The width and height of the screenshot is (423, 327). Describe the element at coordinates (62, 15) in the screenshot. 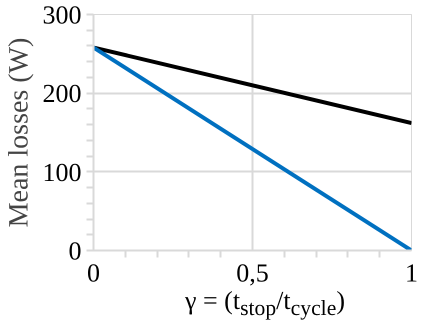

I see `y-tick-label: 300` at that location.